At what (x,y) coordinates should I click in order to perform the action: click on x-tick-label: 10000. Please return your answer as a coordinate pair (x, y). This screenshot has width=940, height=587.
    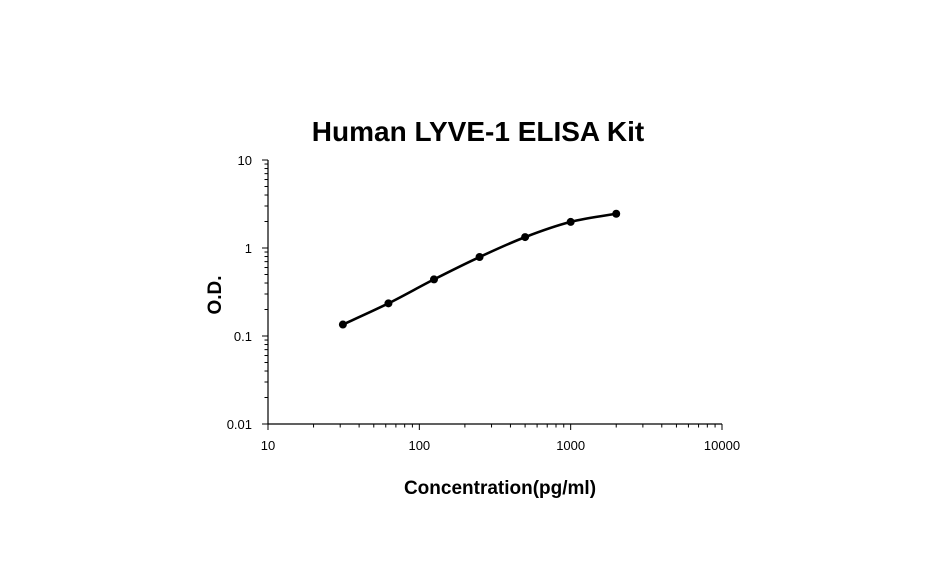
    Looking at the image, I should click on (722, 445).